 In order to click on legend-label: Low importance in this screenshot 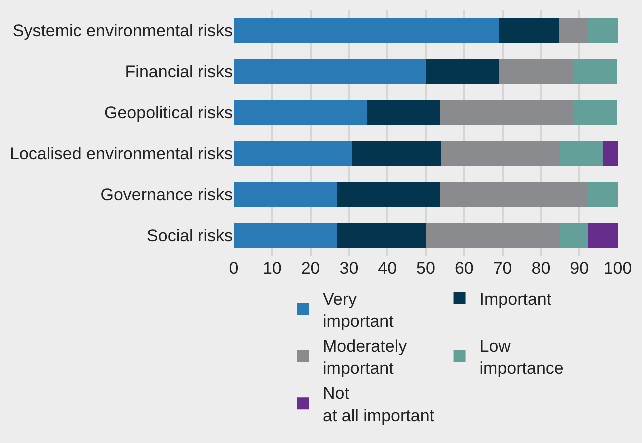, I will do `click(522, 357)`.